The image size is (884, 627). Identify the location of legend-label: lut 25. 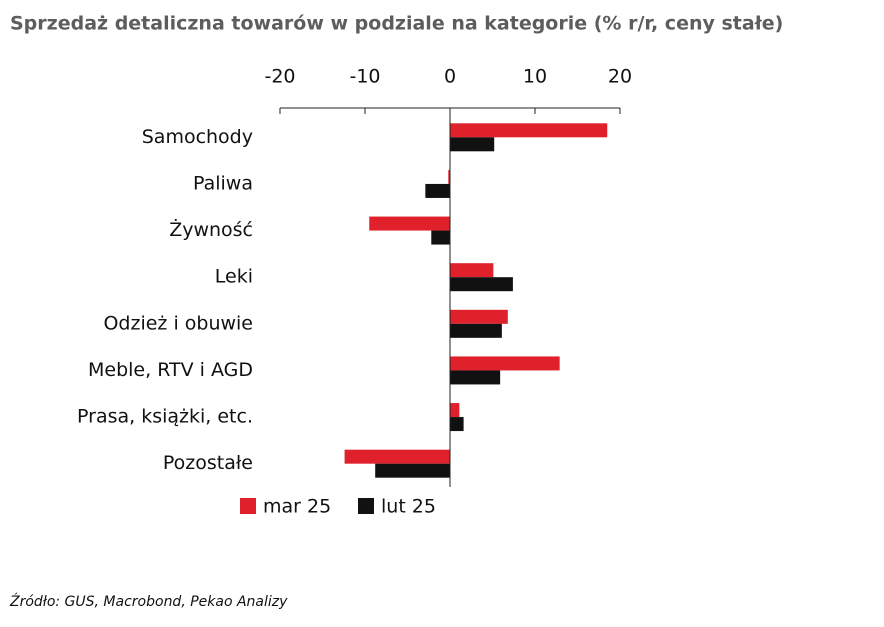
(408, 507).